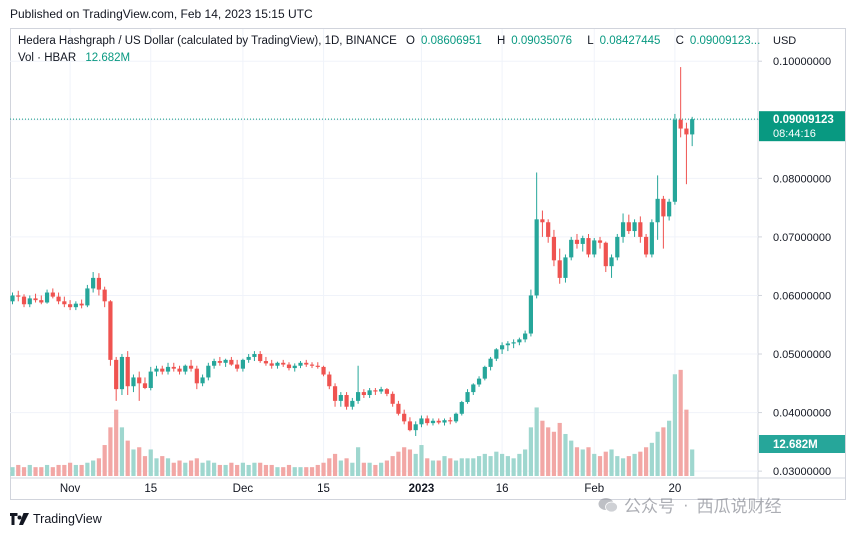 The width and height of the screenshot is (856, 538). What do you see at coordinates (675, 489) in the screenshot?
I see `time-tick-label: 20` at bounding box center [675, 489].